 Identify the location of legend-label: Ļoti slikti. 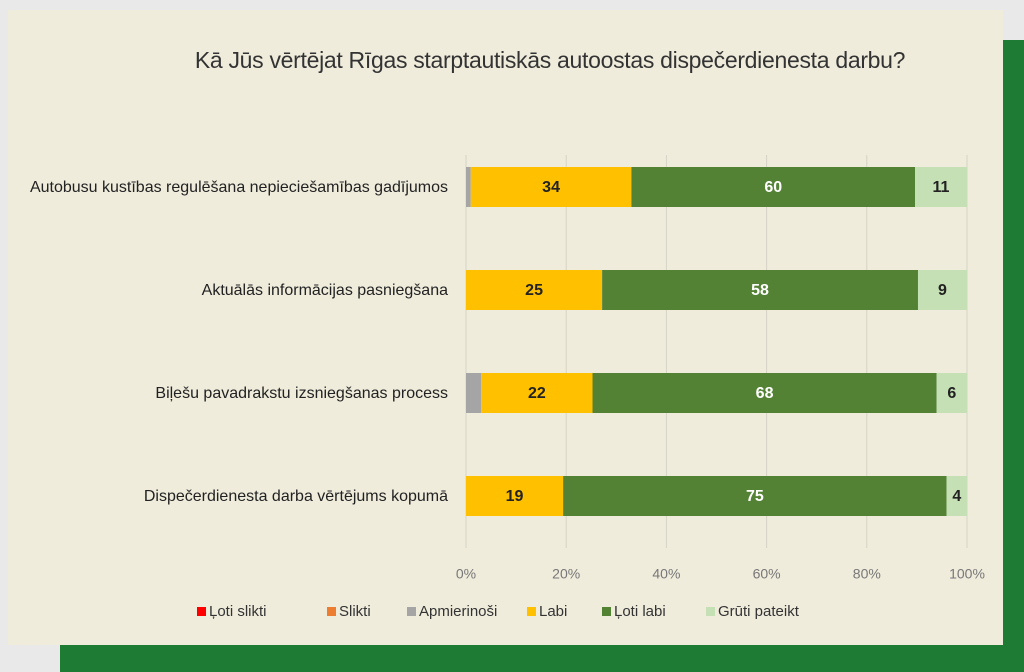
(238, 611).